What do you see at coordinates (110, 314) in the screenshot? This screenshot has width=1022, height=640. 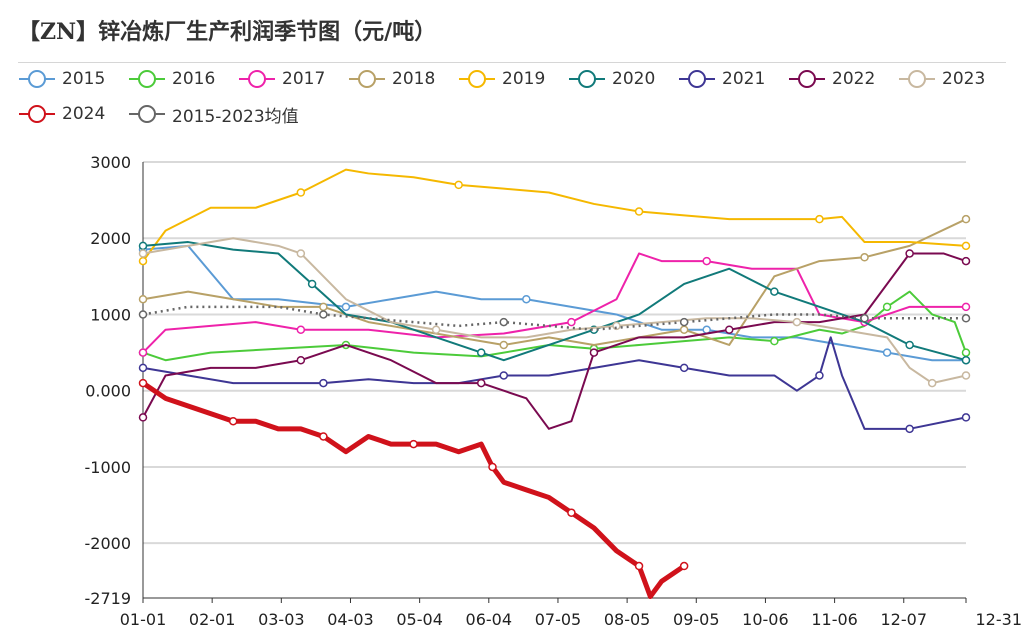 I see `y-tick-label: 1000` at bounding box center [110, 314].